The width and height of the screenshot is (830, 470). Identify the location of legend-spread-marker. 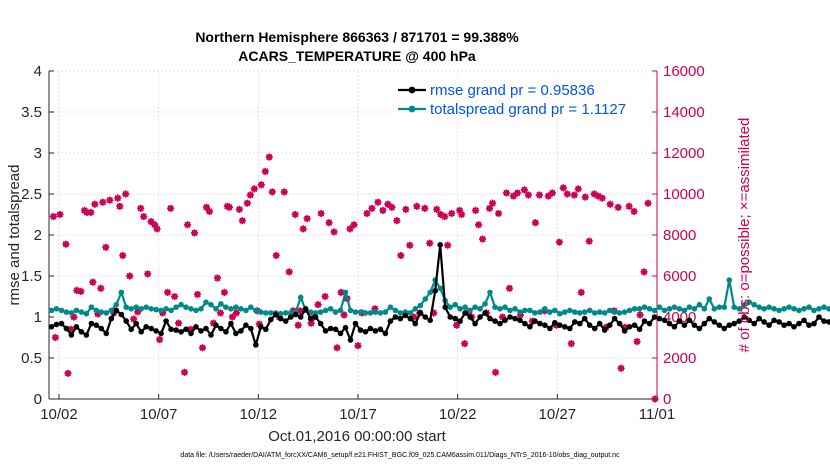
(412, 109).